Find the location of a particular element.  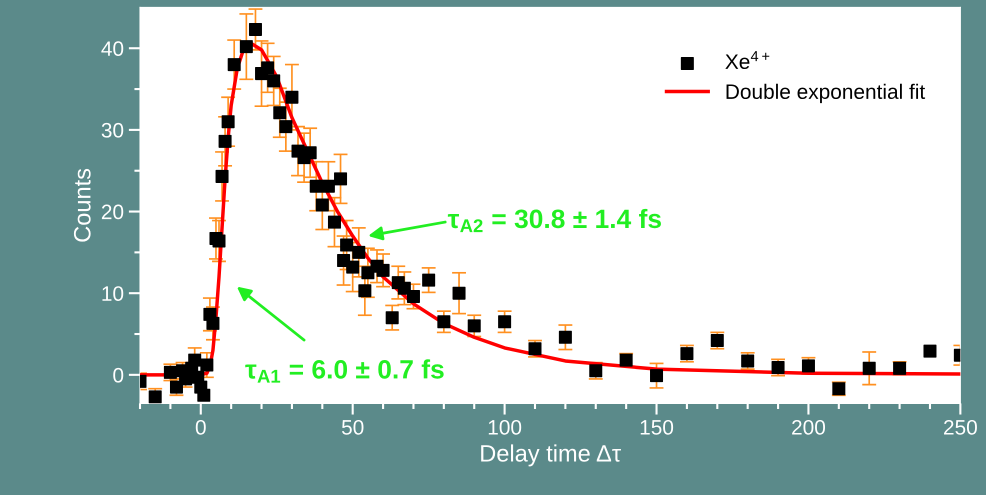

annotation: τ$_{A1}$ = 6.0 ± 0.7 fs is located at coordinates (344, 371).